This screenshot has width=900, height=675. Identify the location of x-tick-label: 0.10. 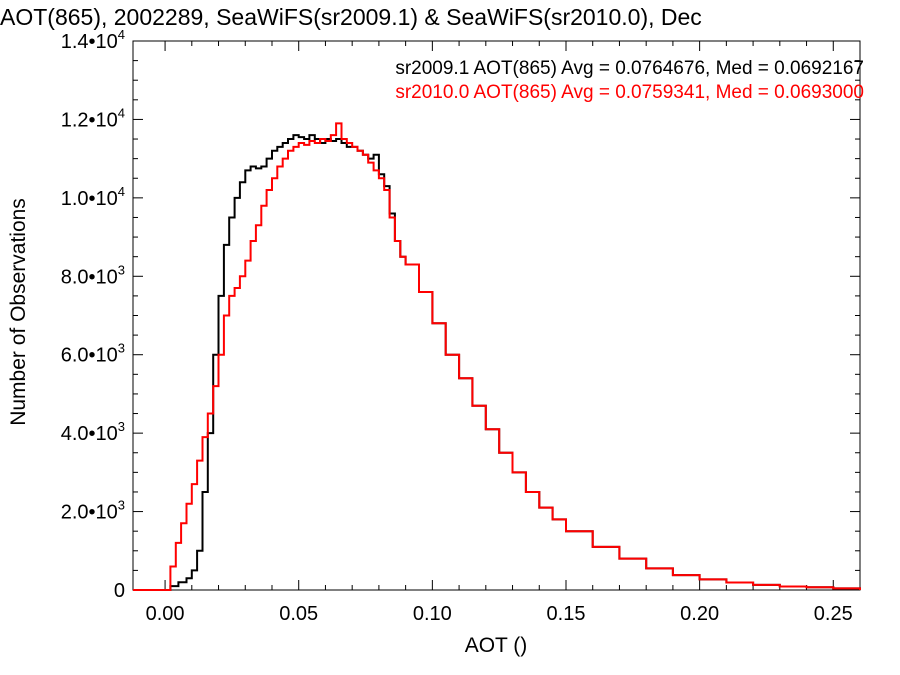
(432, 614).